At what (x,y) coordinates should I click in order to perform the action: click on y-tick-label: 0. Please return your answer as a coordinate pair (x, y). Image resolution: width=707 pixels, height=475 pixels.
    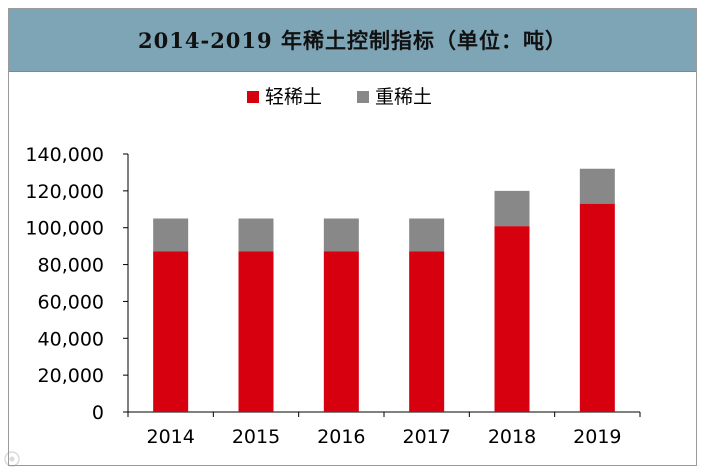
    Looking at the image, I should click on (98, 413).